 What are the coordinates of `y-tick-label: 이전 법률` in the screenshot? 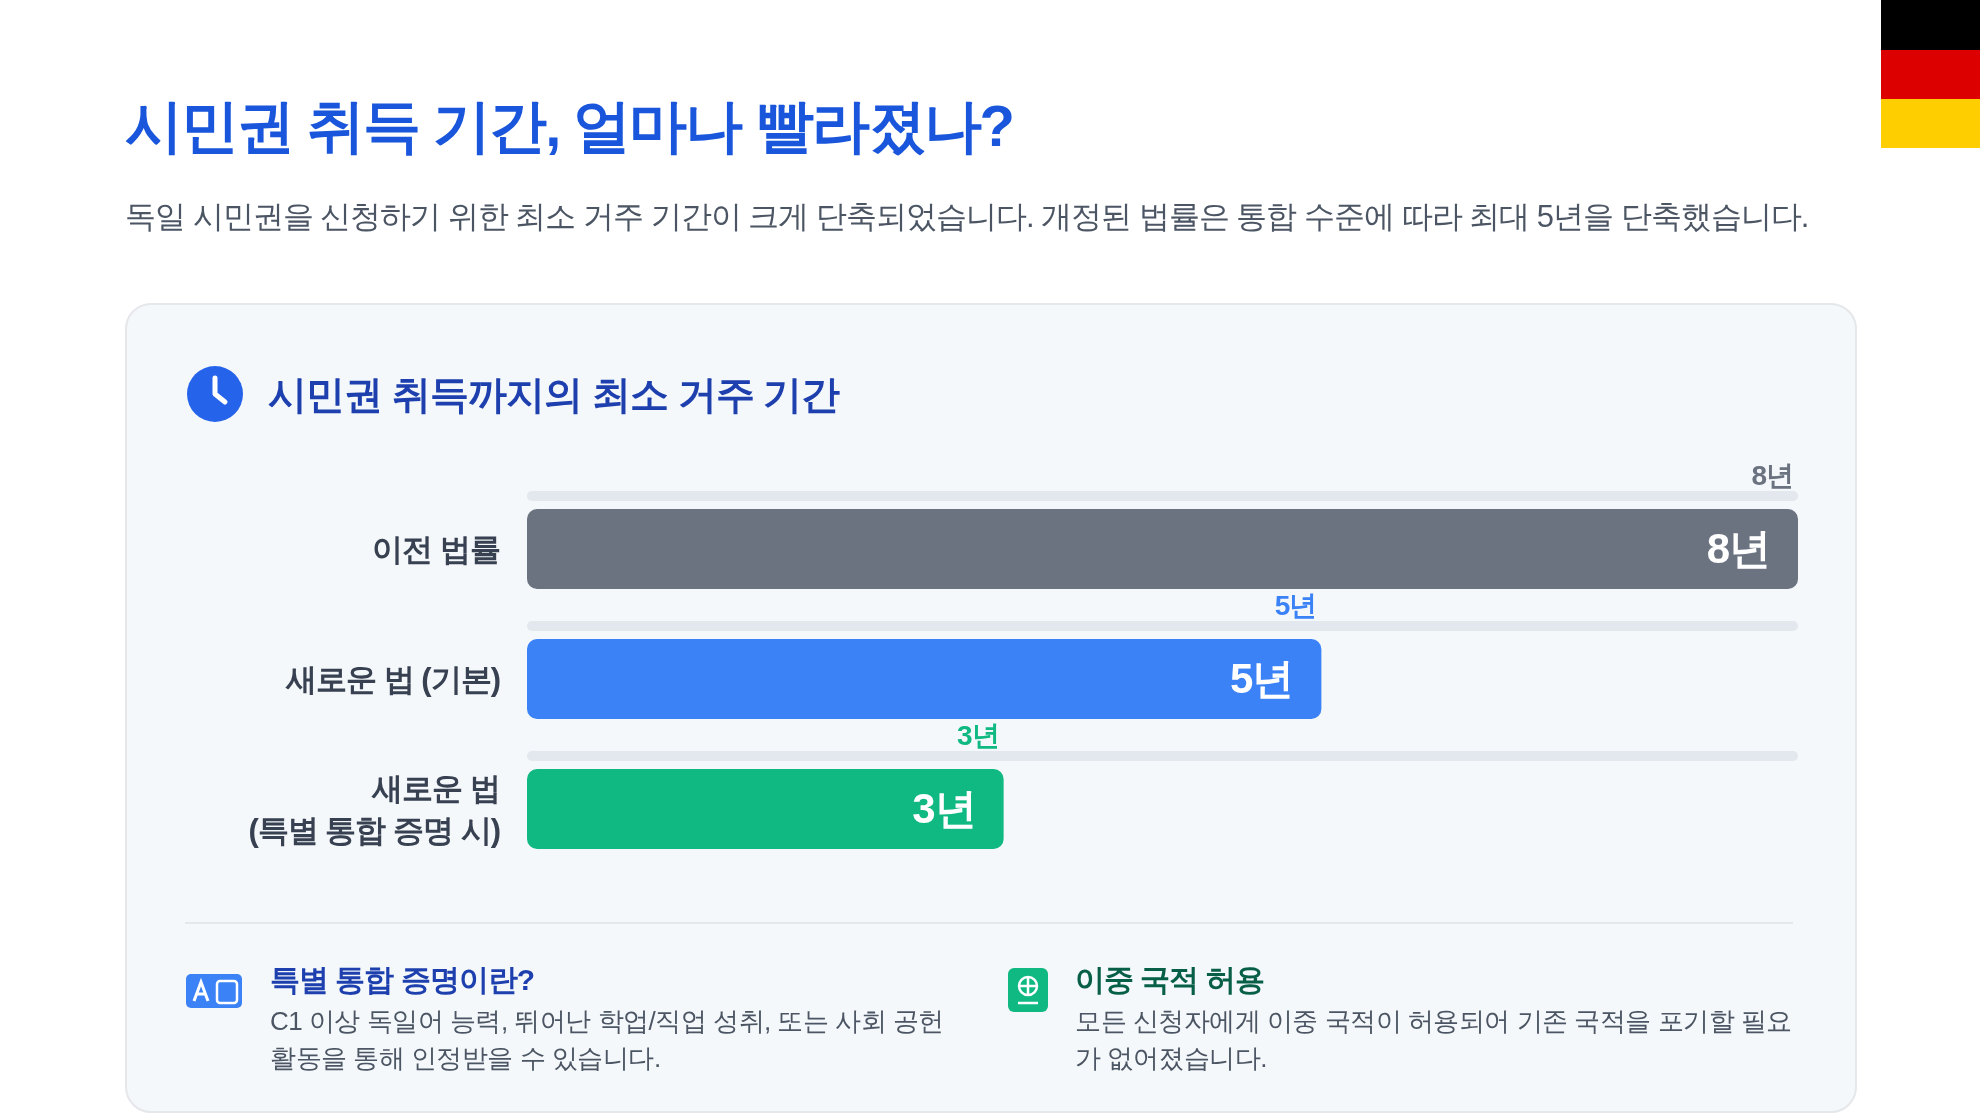 It's located at (436, 549).